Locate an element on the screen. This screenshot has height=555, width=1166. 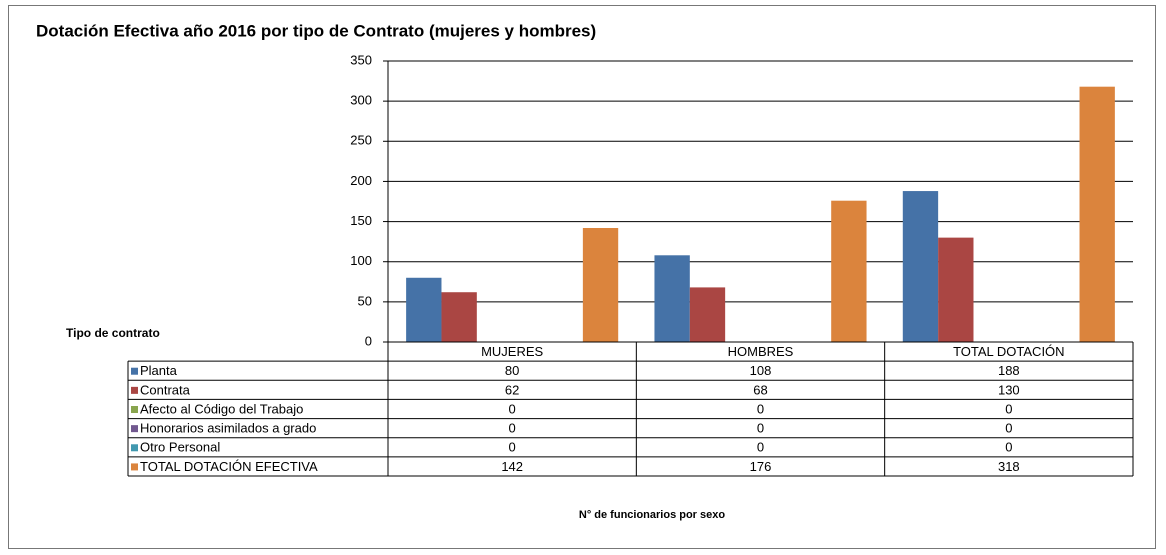
legend-label: Otro Personal is located at coordinates (180, 447).